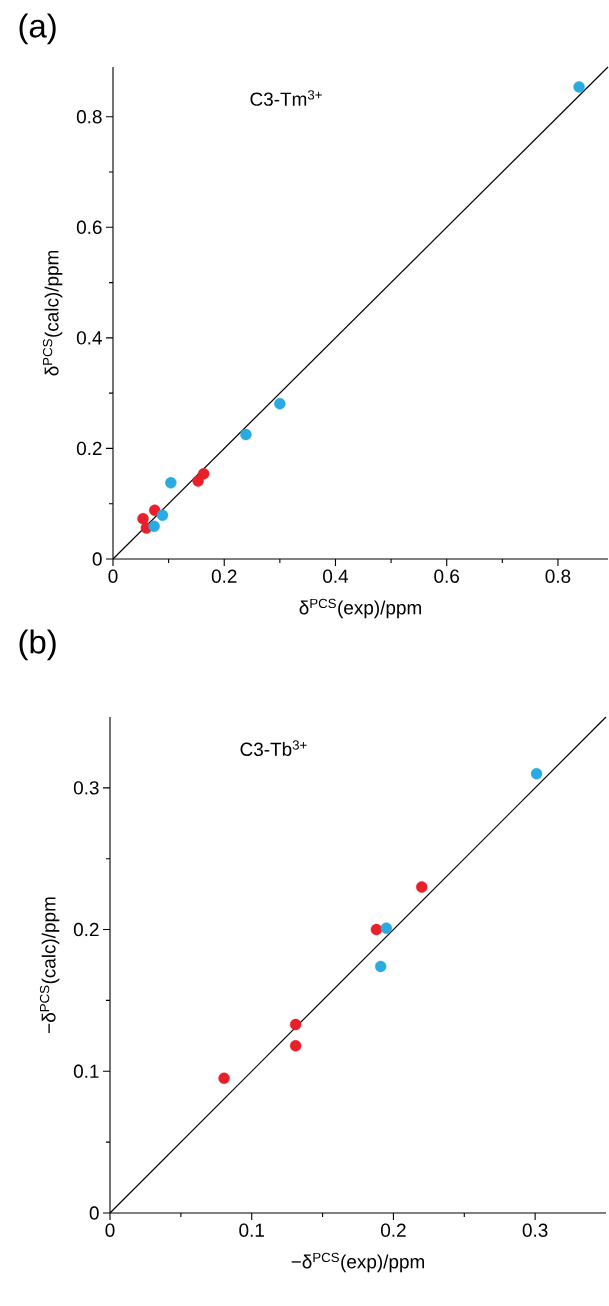 The image size is (609, 1306). What do you see at coordinates (251, 1230) in the screenshot?
I see `x-tick-label: 0.1` at bounding box center [251, 1230].